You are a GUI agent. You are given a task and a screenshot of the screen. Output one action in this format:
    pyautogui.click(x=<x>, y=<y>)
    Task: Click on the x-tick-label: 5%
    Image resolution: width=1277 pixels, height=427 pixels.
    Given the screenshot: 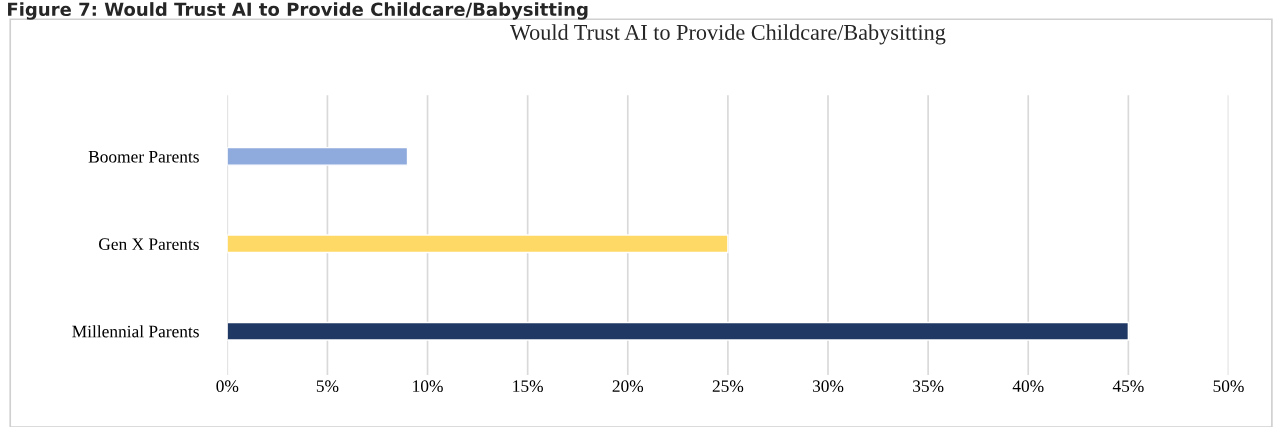 What is the action you would take?
    pyautogui.click(x=327, y=386)
    